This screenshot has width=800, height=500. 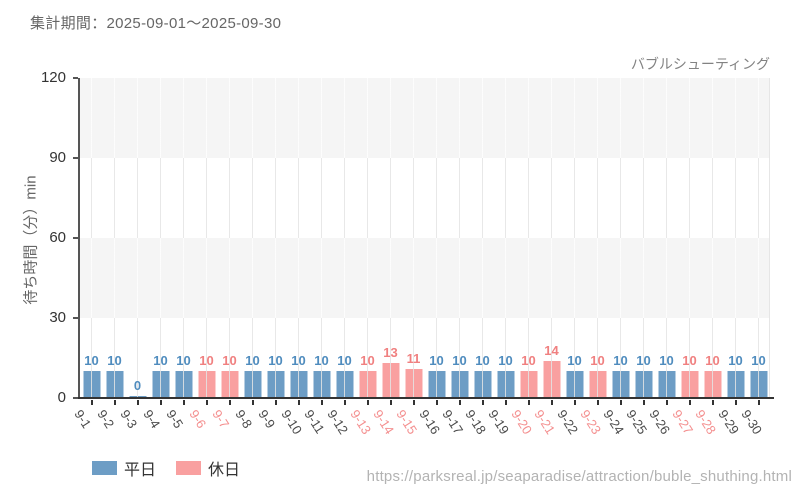 I want to click on legend-label-weekday: 平日, so click(x=140, y=470).